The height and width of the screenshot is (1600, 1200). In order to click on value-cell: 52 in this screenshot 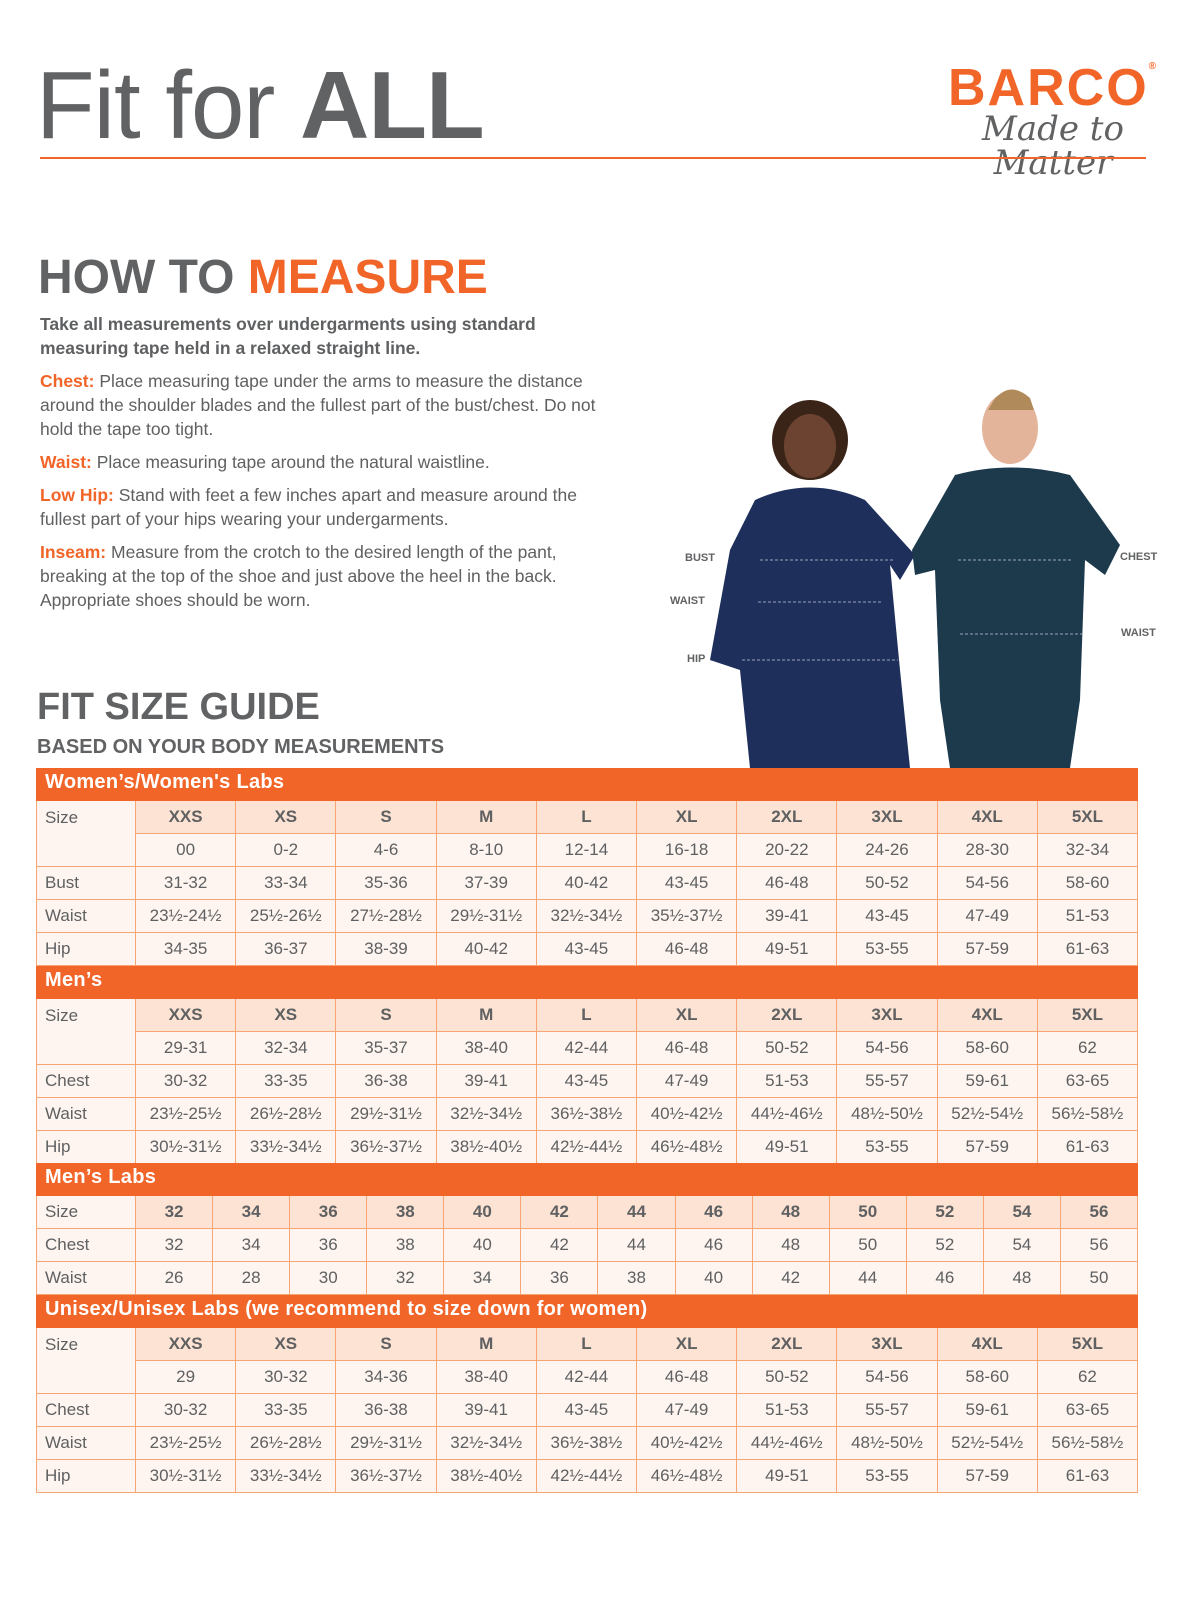, I will do `click(945, 1245)`.